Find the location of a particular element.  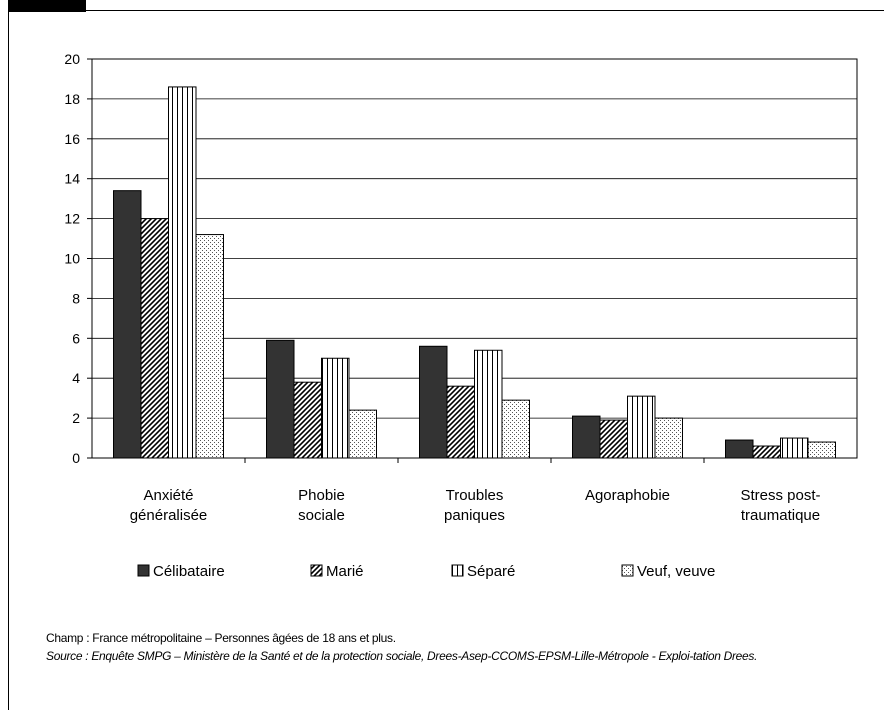

x-category-label: Agoraphobie is located at coordinates (627, 495).